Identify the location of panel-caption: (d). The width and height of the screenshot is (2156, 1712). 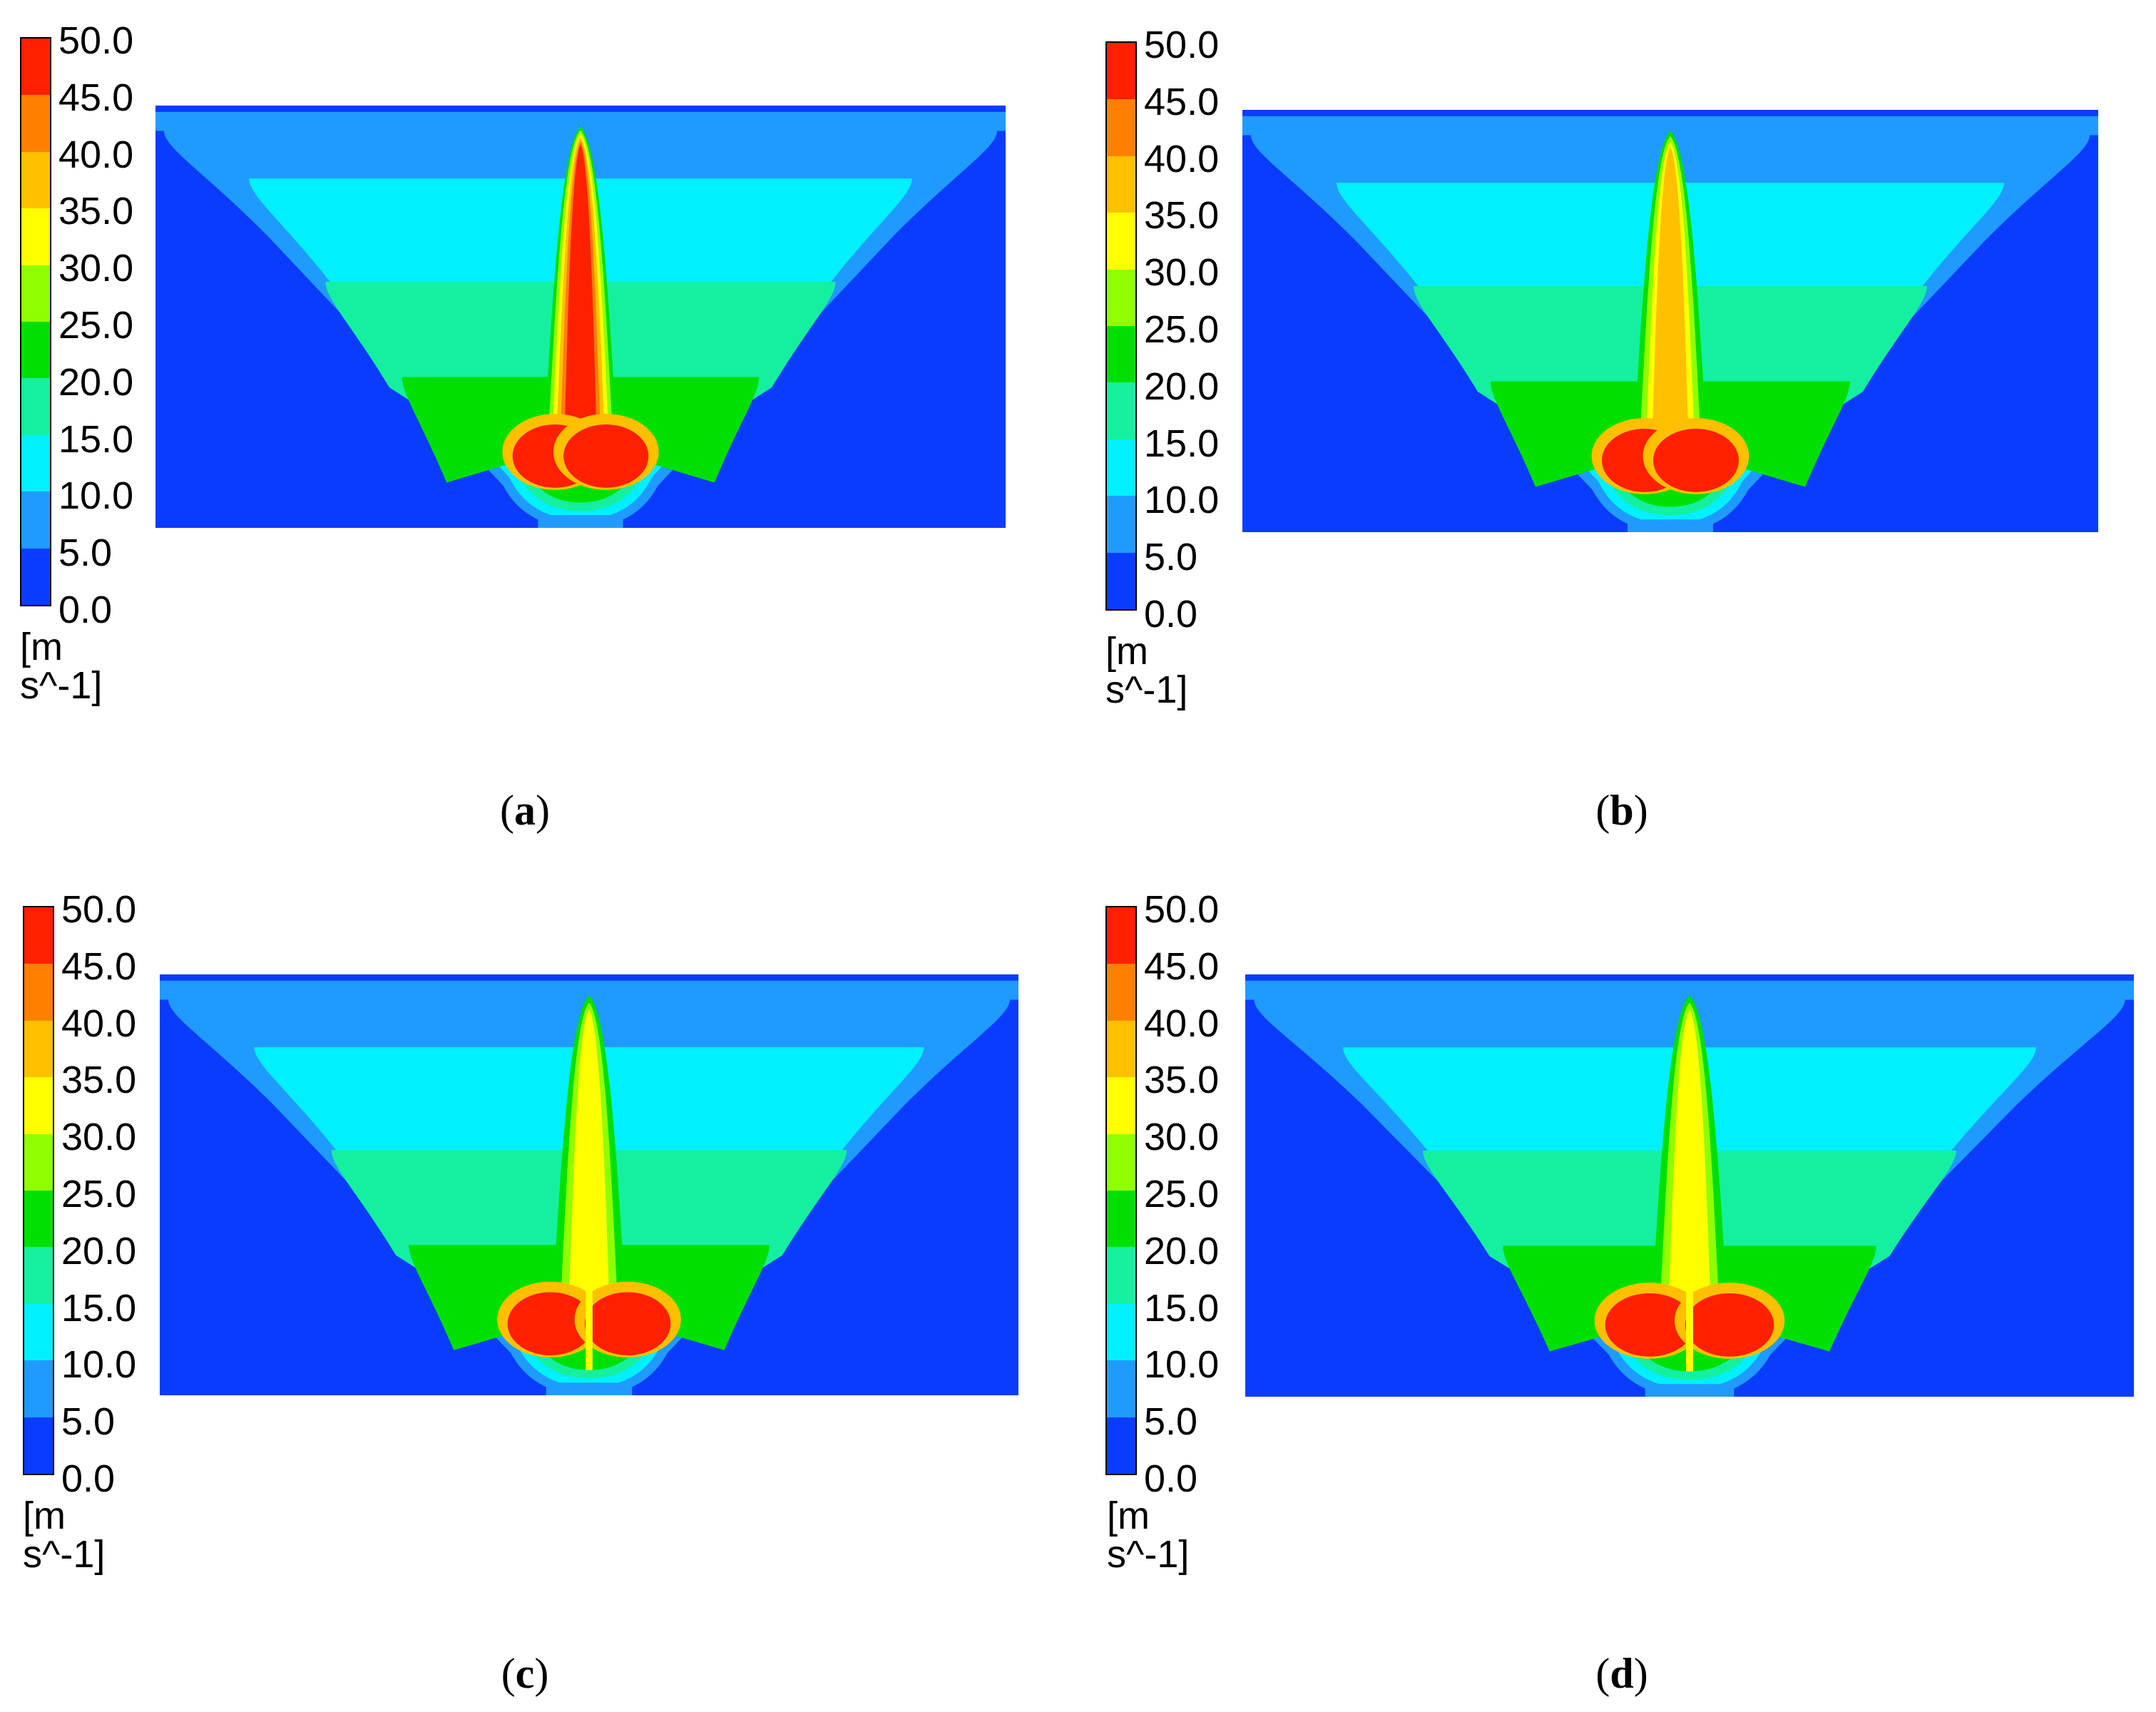
(1621, 1673).